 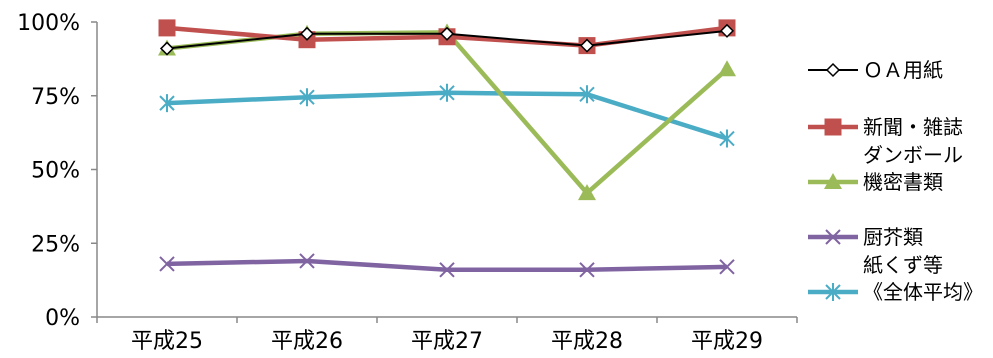 I want to click on x-tick-label: 平成29, so click(x=727, y=341).